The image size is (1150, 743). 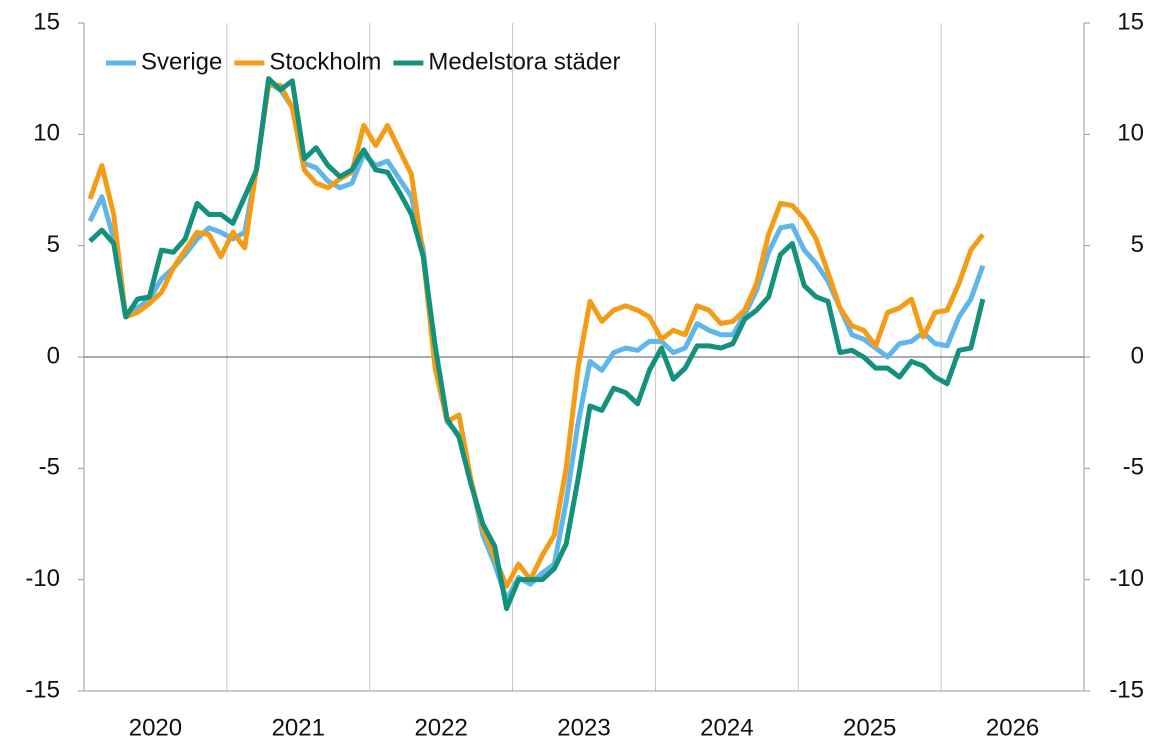 I want to click on y2-tick-label: 10, so click(x=1130, y=133).